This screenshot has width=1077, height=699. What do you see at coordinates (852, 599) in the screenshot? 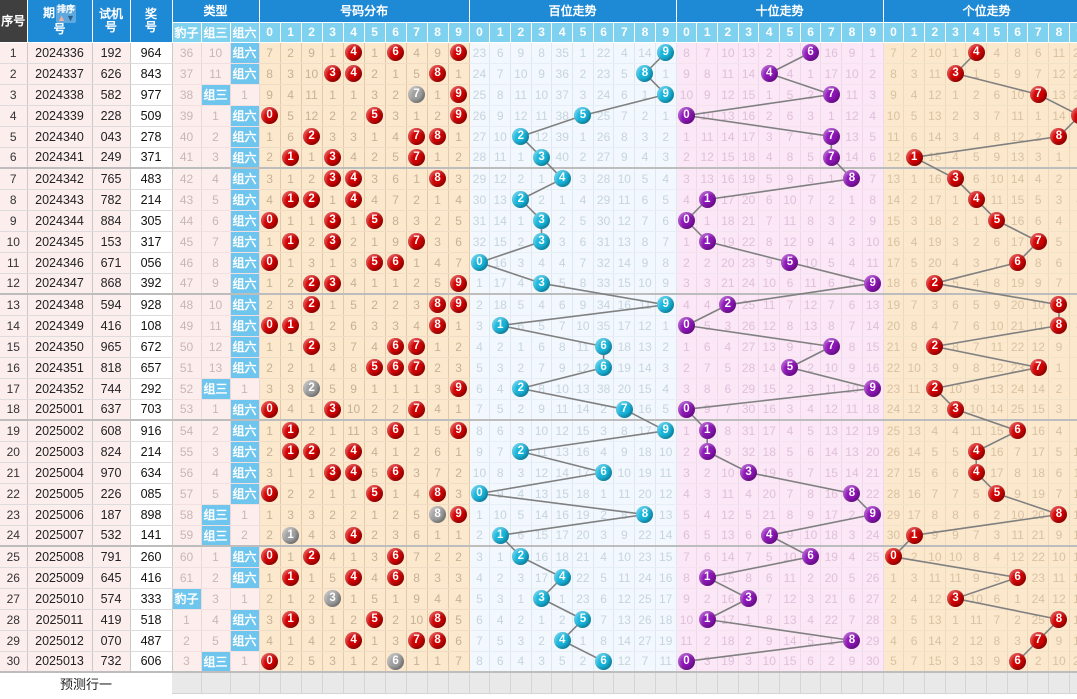
I see `tens-cell-8: 6` at bounding box center [852, 599].